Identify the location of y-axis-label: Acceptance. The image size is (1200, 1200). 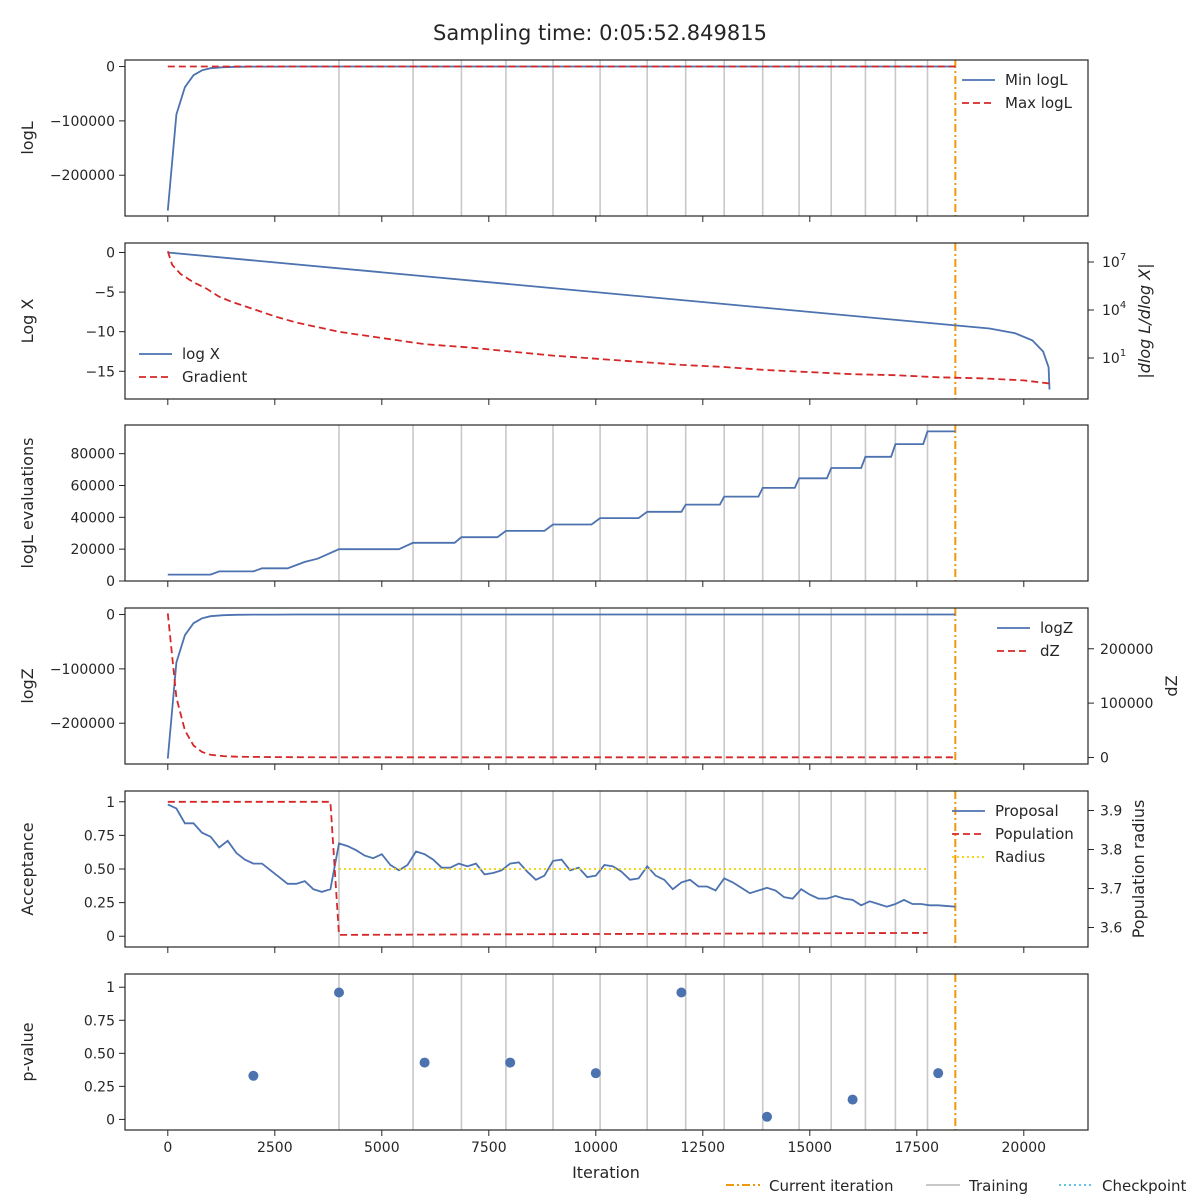
(27, 868).